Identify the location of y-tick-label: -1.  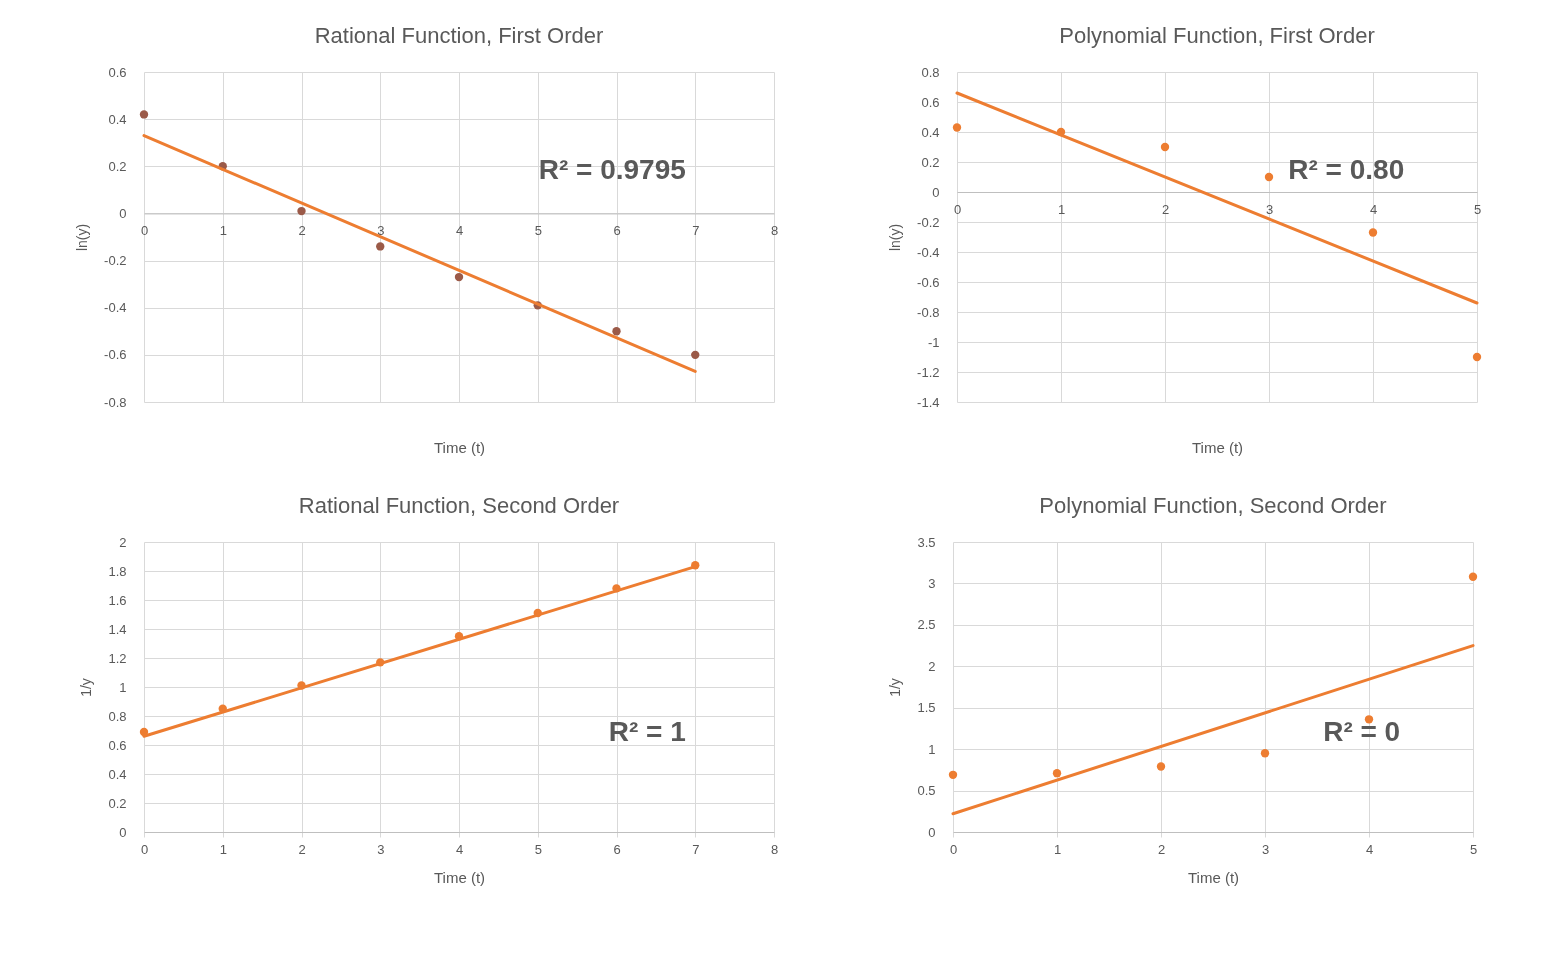
(933, 342).